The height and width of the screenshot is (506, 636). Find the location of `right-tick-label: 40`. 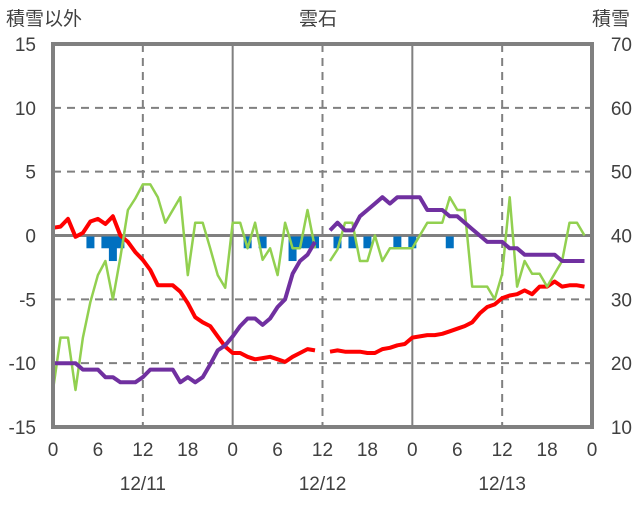

right-tick-label: 40 is located at coordinates (621, 237).